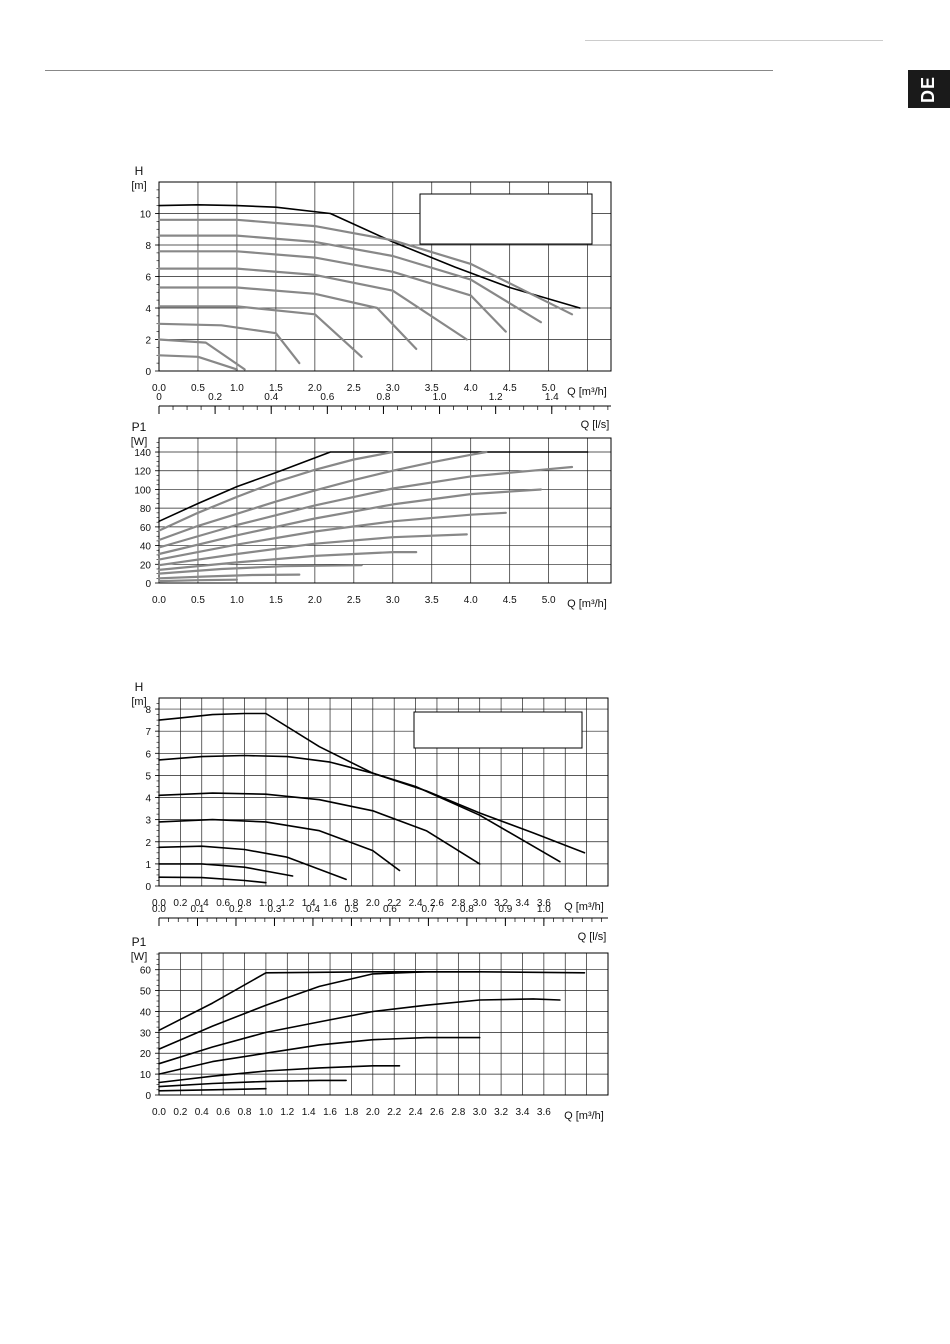 The image size is (950, 1344). Describe the element at coordinates (505, 909) in the screenshot. I see `secondary-tick-label: 0.9` at that location.